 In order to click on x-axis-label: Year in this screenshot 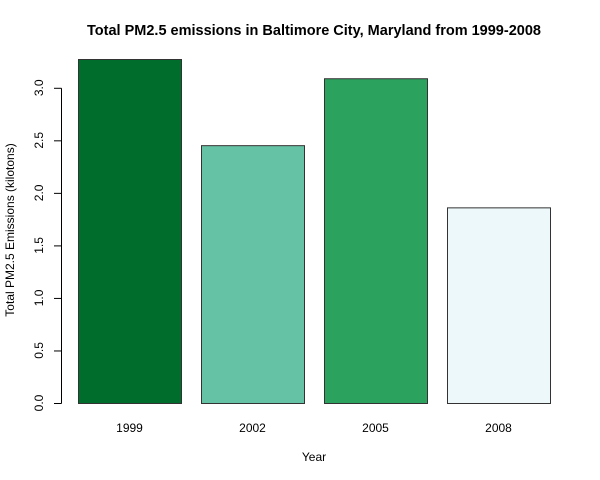, I will do `click(314, 457)`.